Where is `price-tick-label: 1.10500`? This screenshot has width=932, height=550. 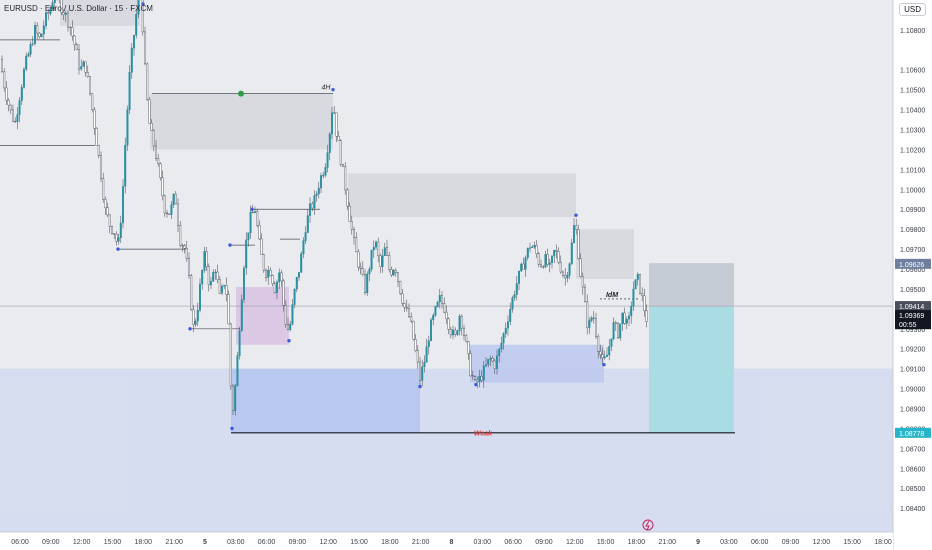 price-tick-label: 1.10500 is located at coordinates (912, 91).